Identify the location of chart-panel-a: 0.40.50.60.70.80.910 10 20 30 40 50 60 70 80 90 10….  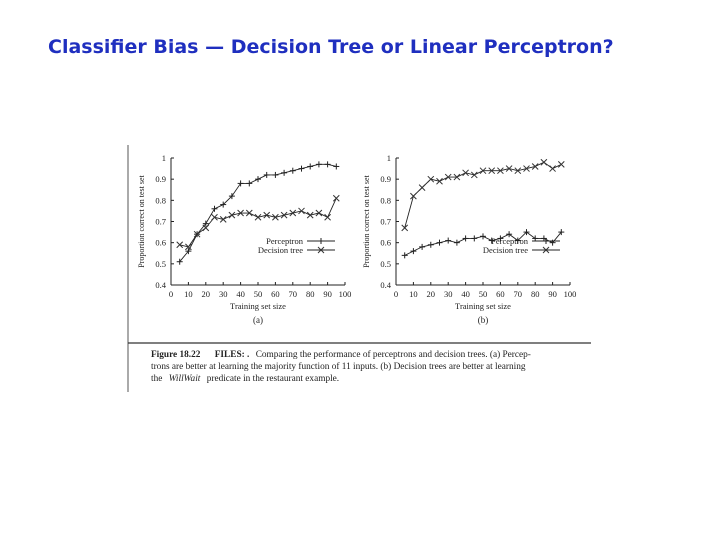
(244, 239).